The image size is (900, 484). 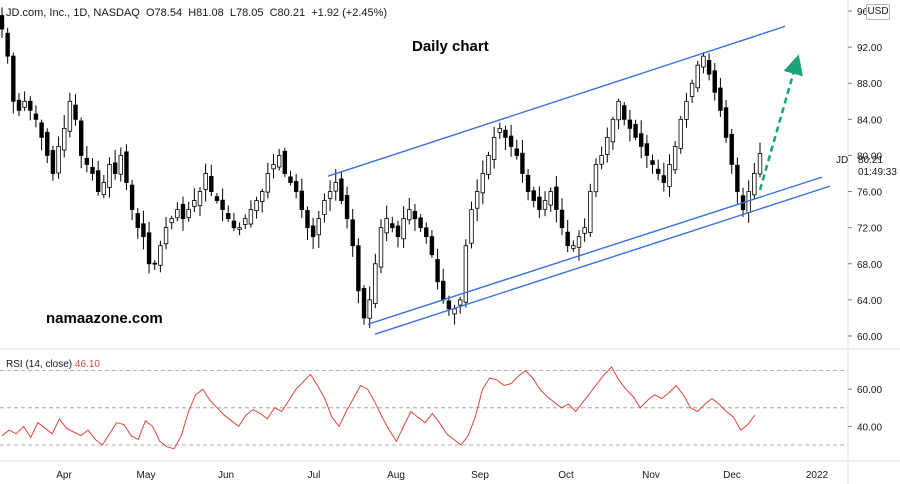 What do you see at coordinates (378, 408) in the screenshot?
I see `rsi-line` at bounding box center [378, 408].